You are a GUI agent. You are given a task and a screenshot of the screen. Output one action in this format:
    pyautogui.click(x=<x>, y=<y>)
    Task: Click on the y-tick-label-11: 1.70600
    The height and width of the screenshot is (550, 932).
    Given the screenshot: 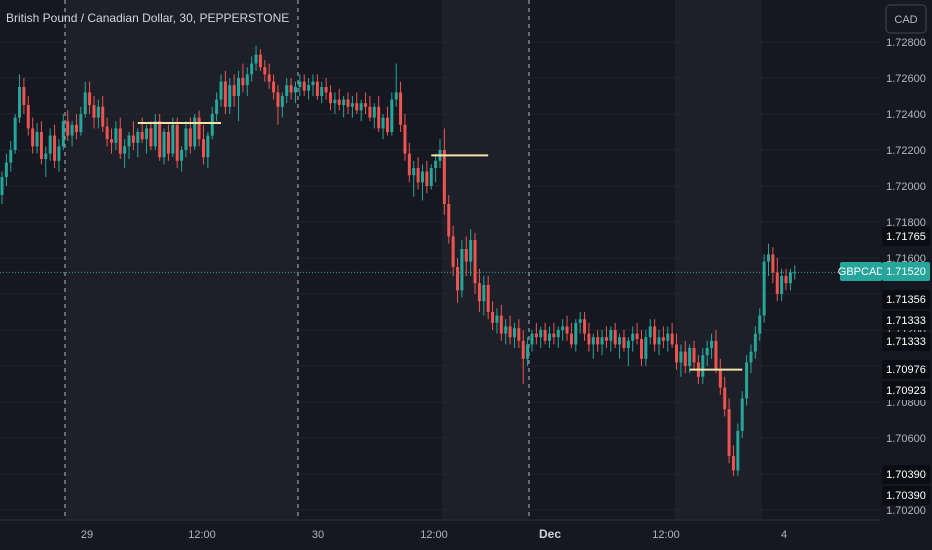 What is the action you would take?
    pyautogui.click(x=906, y=439)
    